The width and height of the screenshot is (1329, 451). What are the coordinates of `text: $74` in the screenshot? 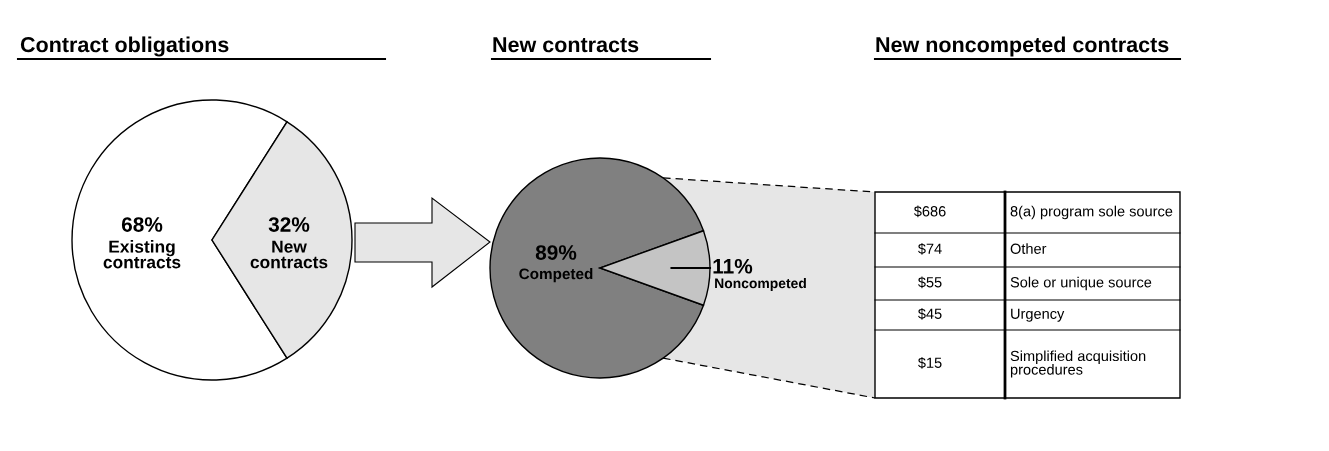 It's located at (929, 248).